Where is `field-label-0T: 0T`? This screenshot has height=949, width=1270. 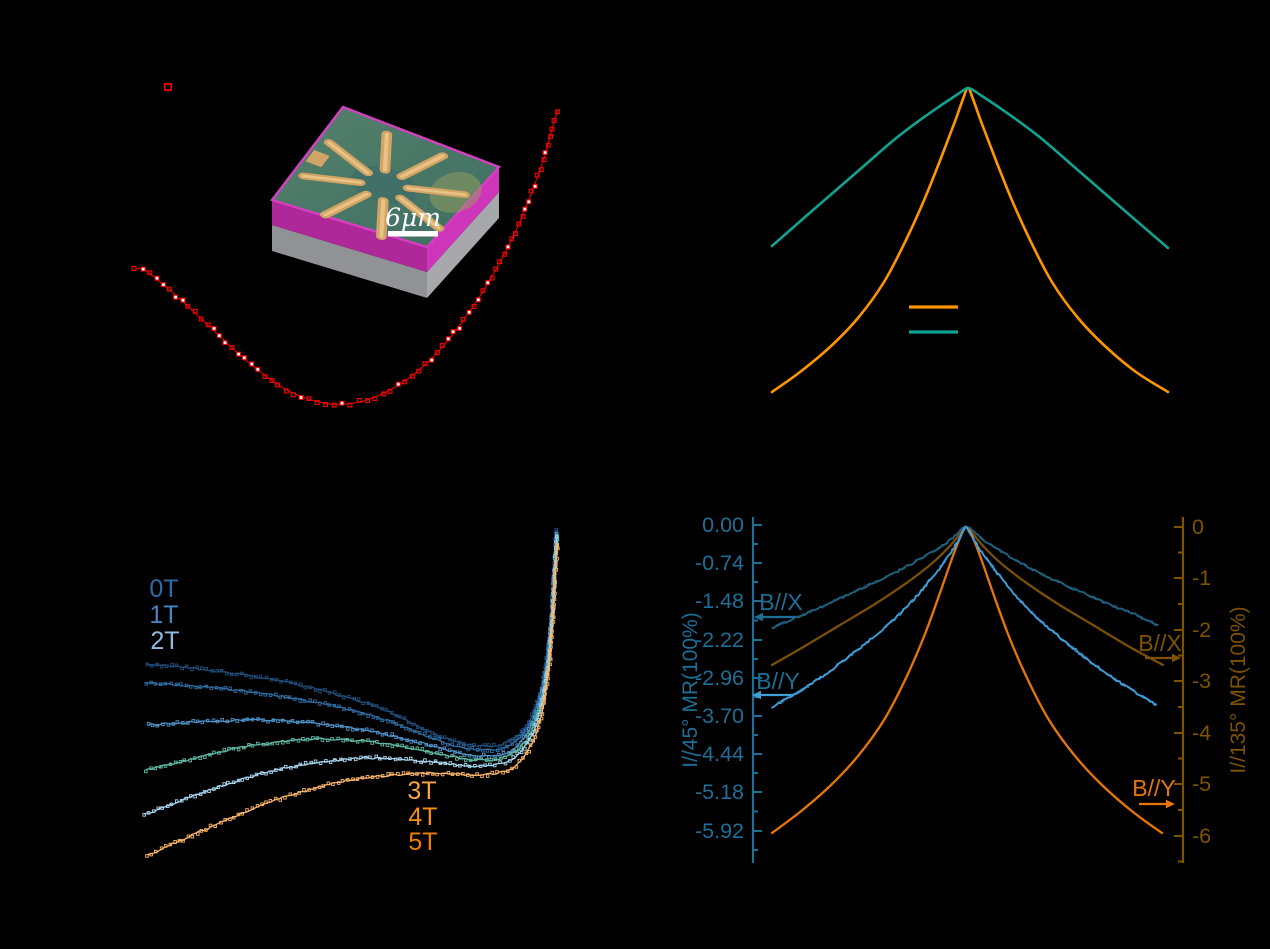 field-label-0T: 0T is located at coordinates (163, 589).